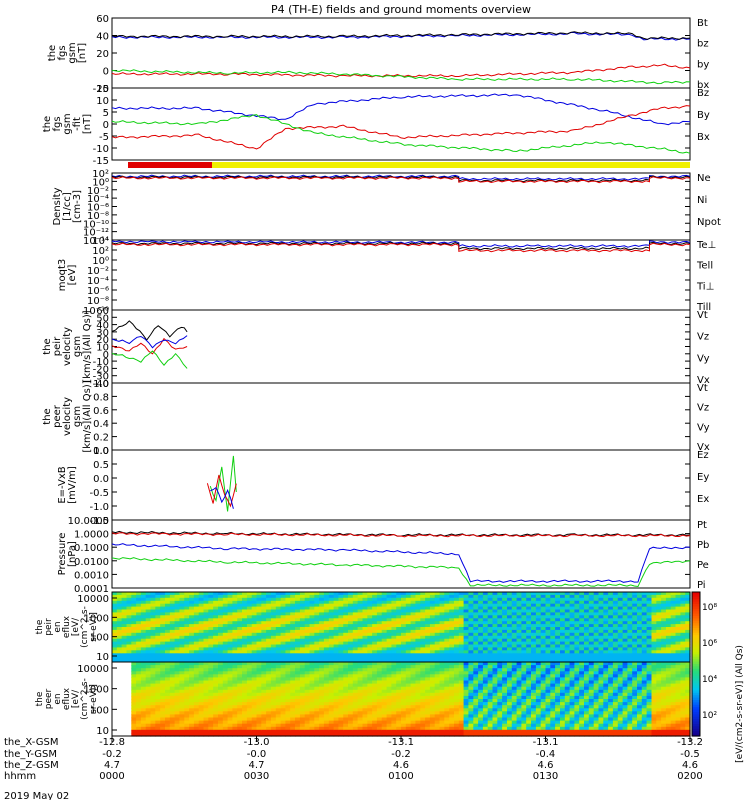 The height and width of the screenshot is (800, 750). I want to click on y-tick-label: 15, so click(102, 89).